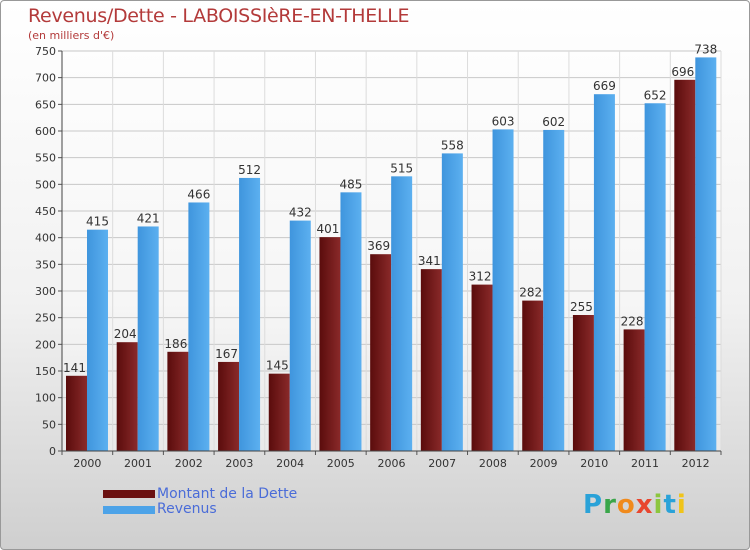 The width and height of the screenshot is (750, 550). Describe the element at coordinates (645, 463) in the screenshot. I see `x-tick-label: 2011` at that location.